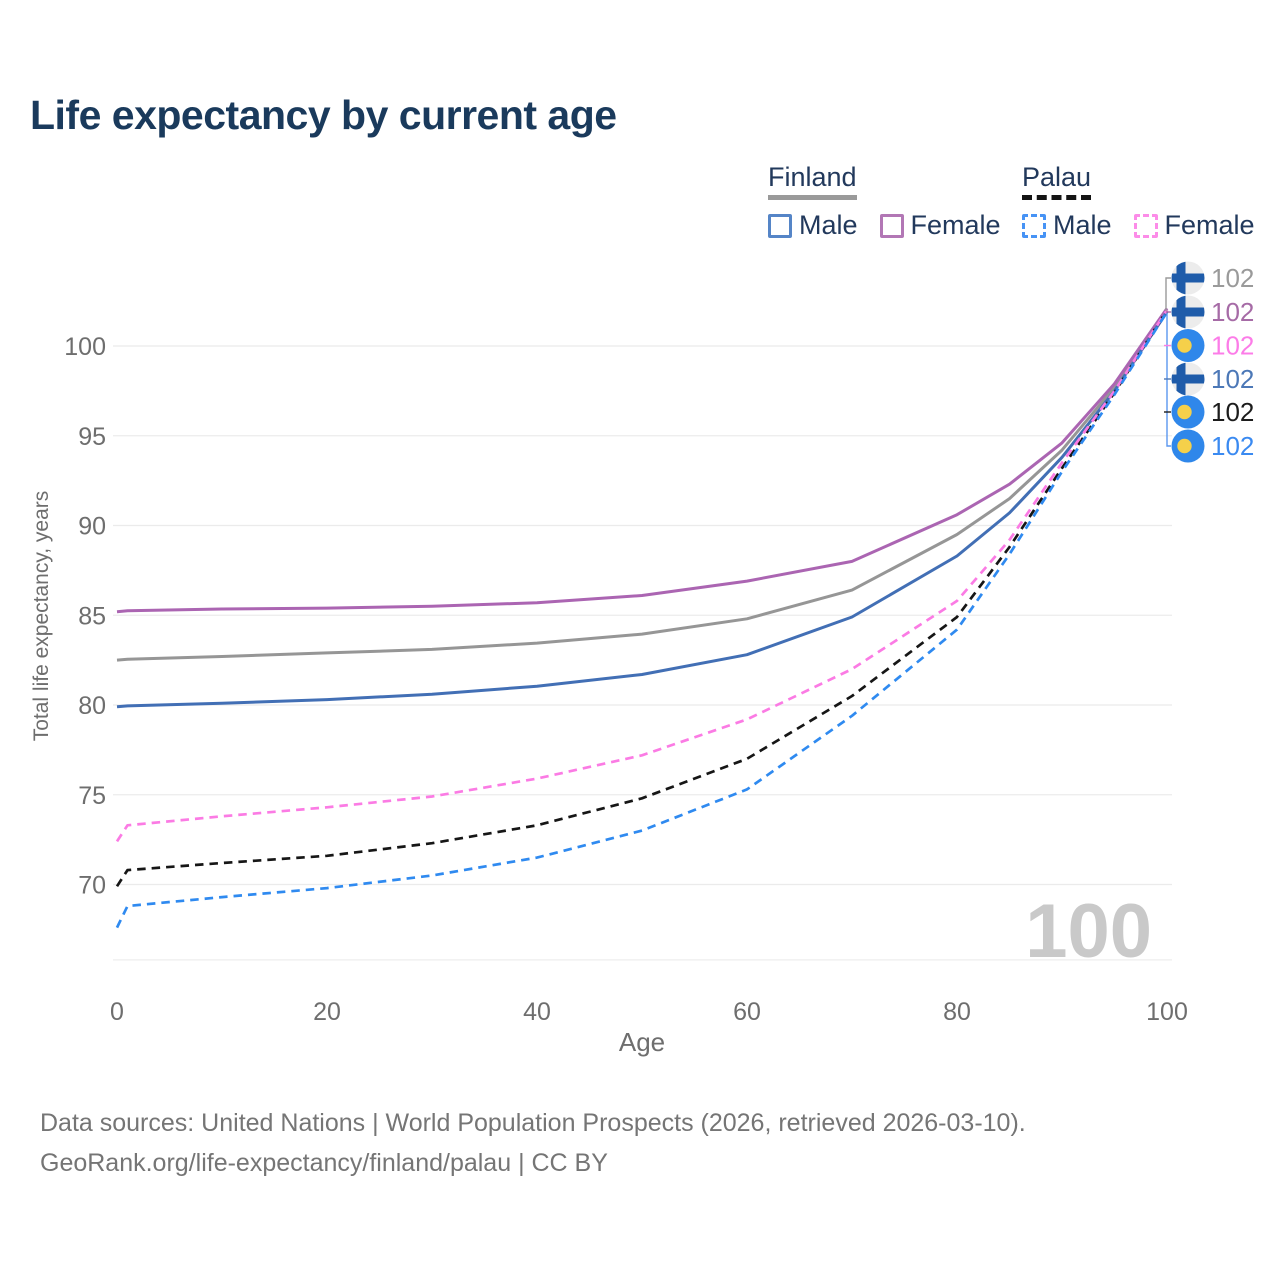 This screenshot has width=1280, height=1280. What do you see at coordinates (85, 347) in the screenshot?
I see `y-tick-label: 100` at bounding box center [85, 347].